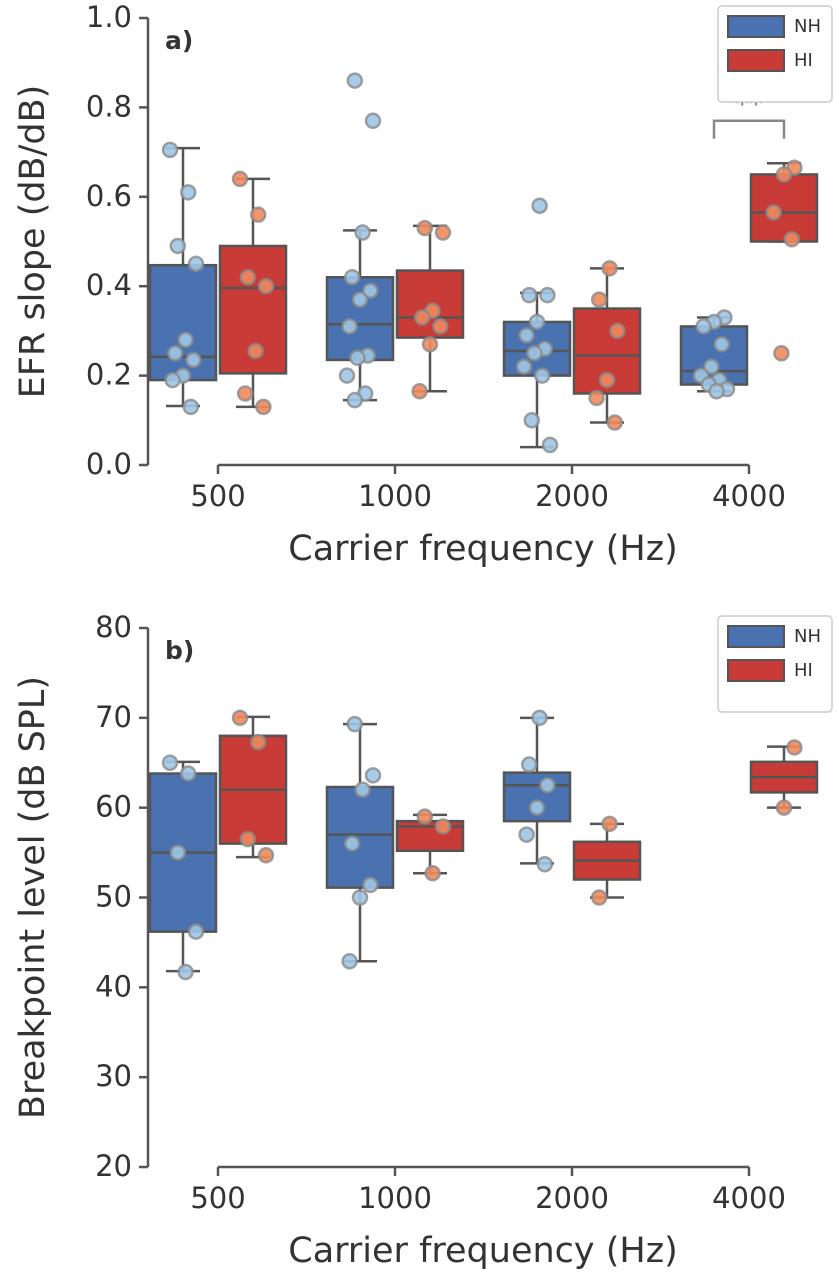 This screenshot has width=839, height=1280. I want to click on significance-bracket, so click(749, 129).